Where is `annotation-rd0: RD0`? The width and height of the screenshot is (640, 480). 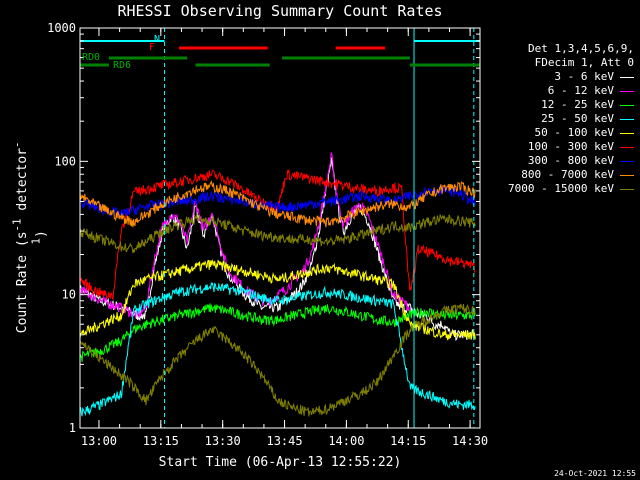
annotation-rd0: RD0 is located at coordinates (91, 57).